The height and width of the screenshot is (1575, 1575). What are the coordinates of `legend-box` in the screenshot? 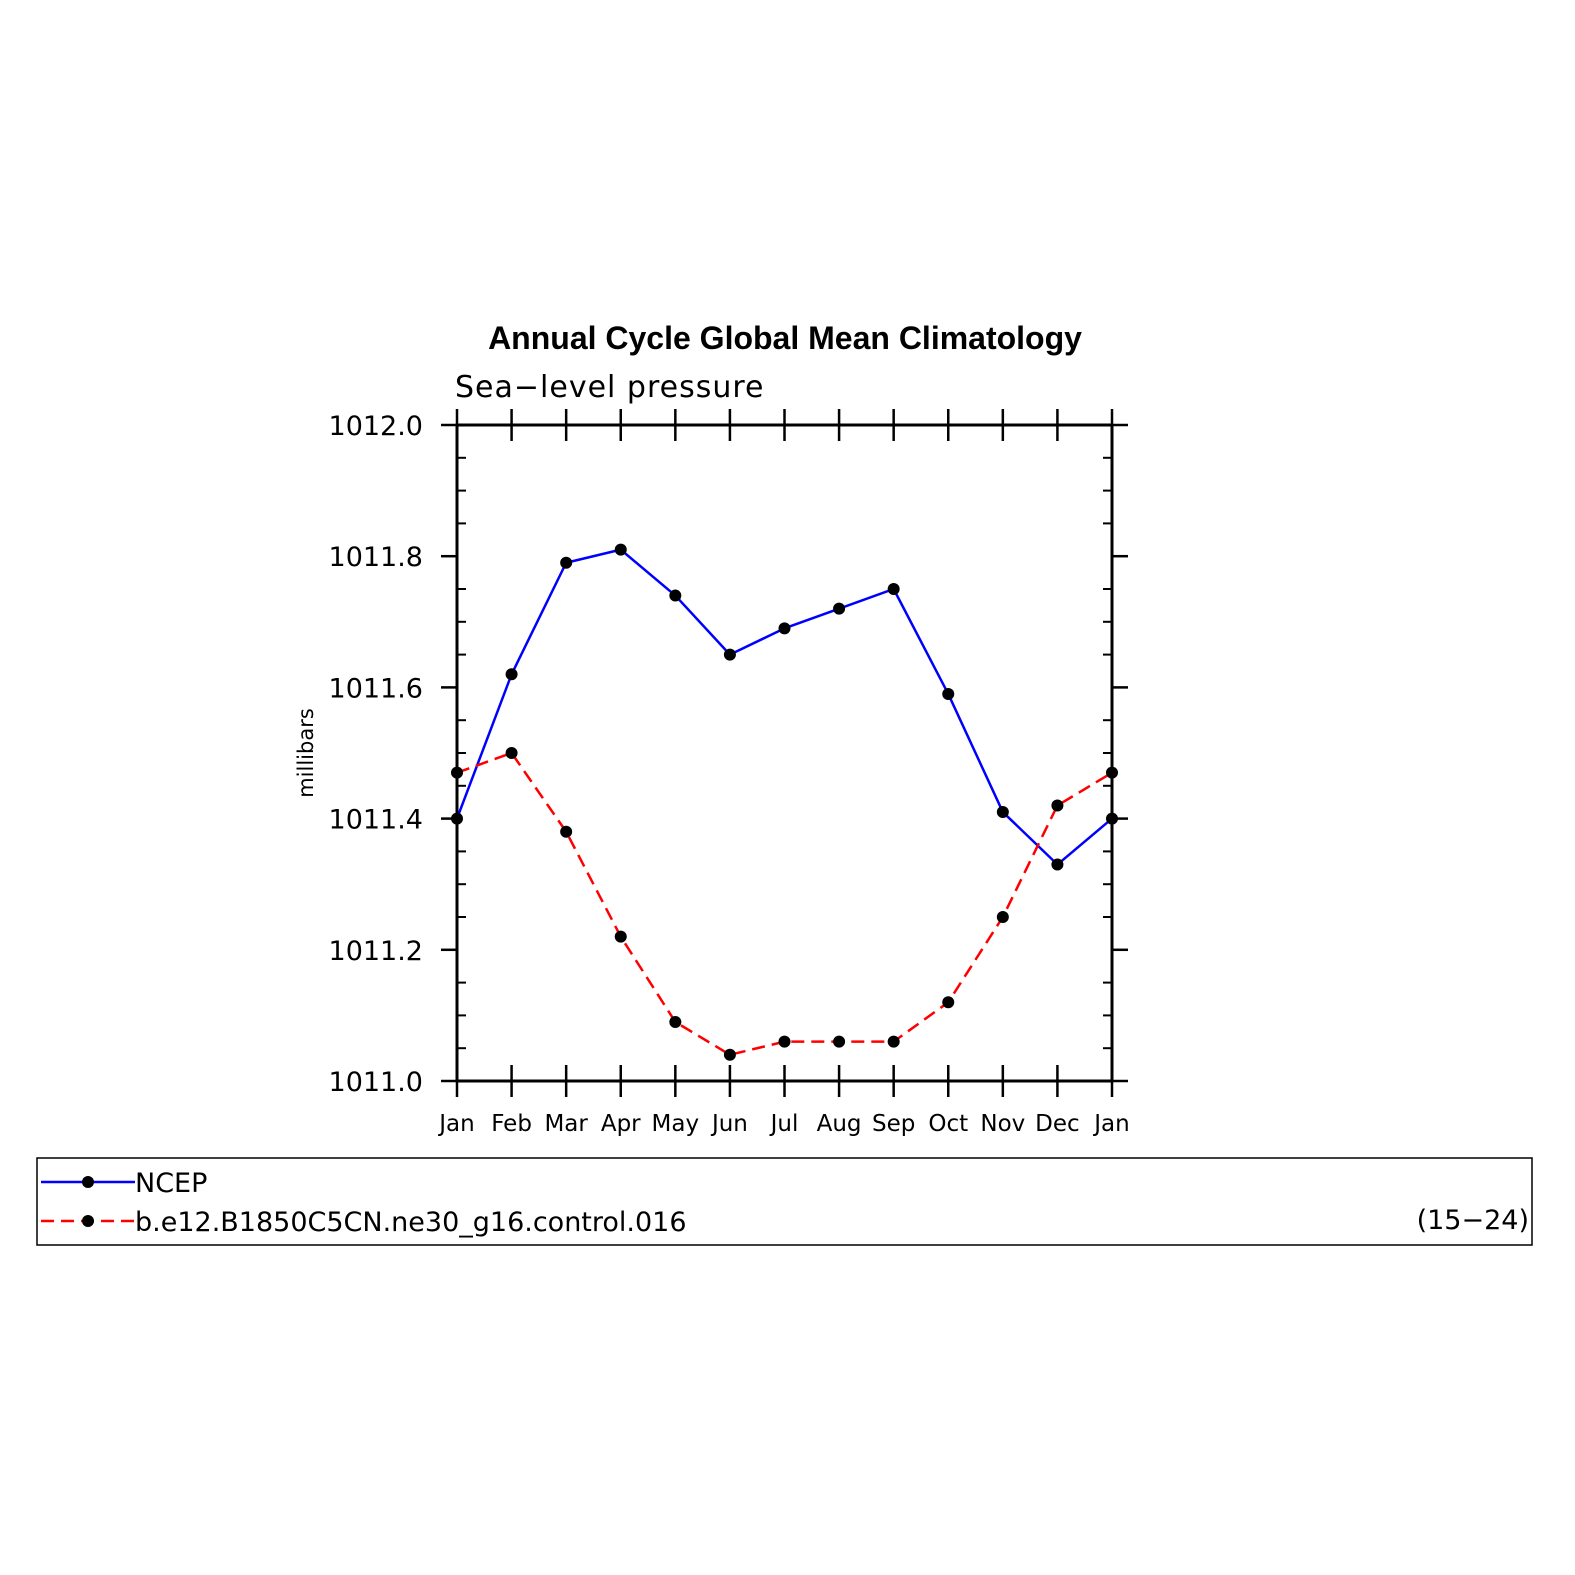 It's located at (784, 1201).